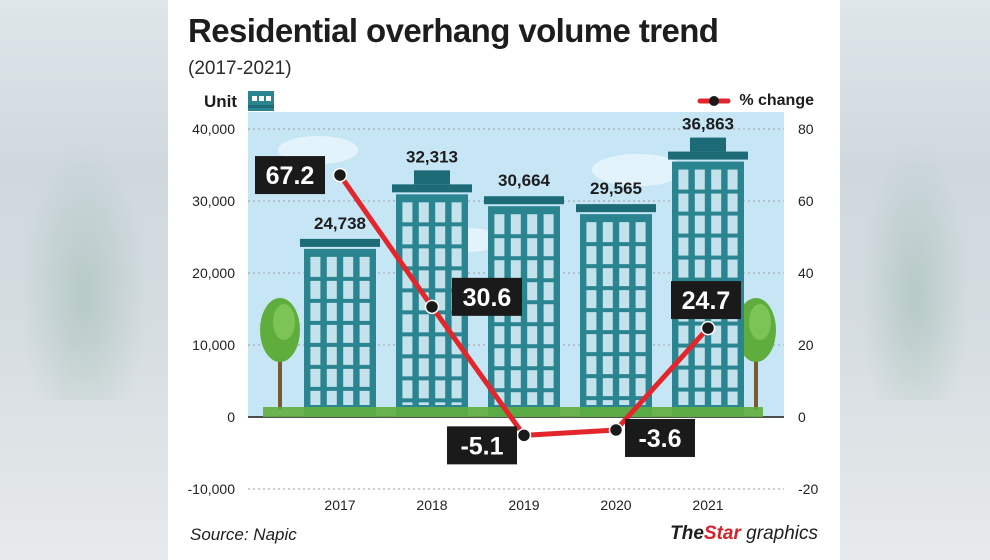 Image resolution: width=990 pixels, height=560 pixels. I want to click on bar-2021, so click(708, 277).